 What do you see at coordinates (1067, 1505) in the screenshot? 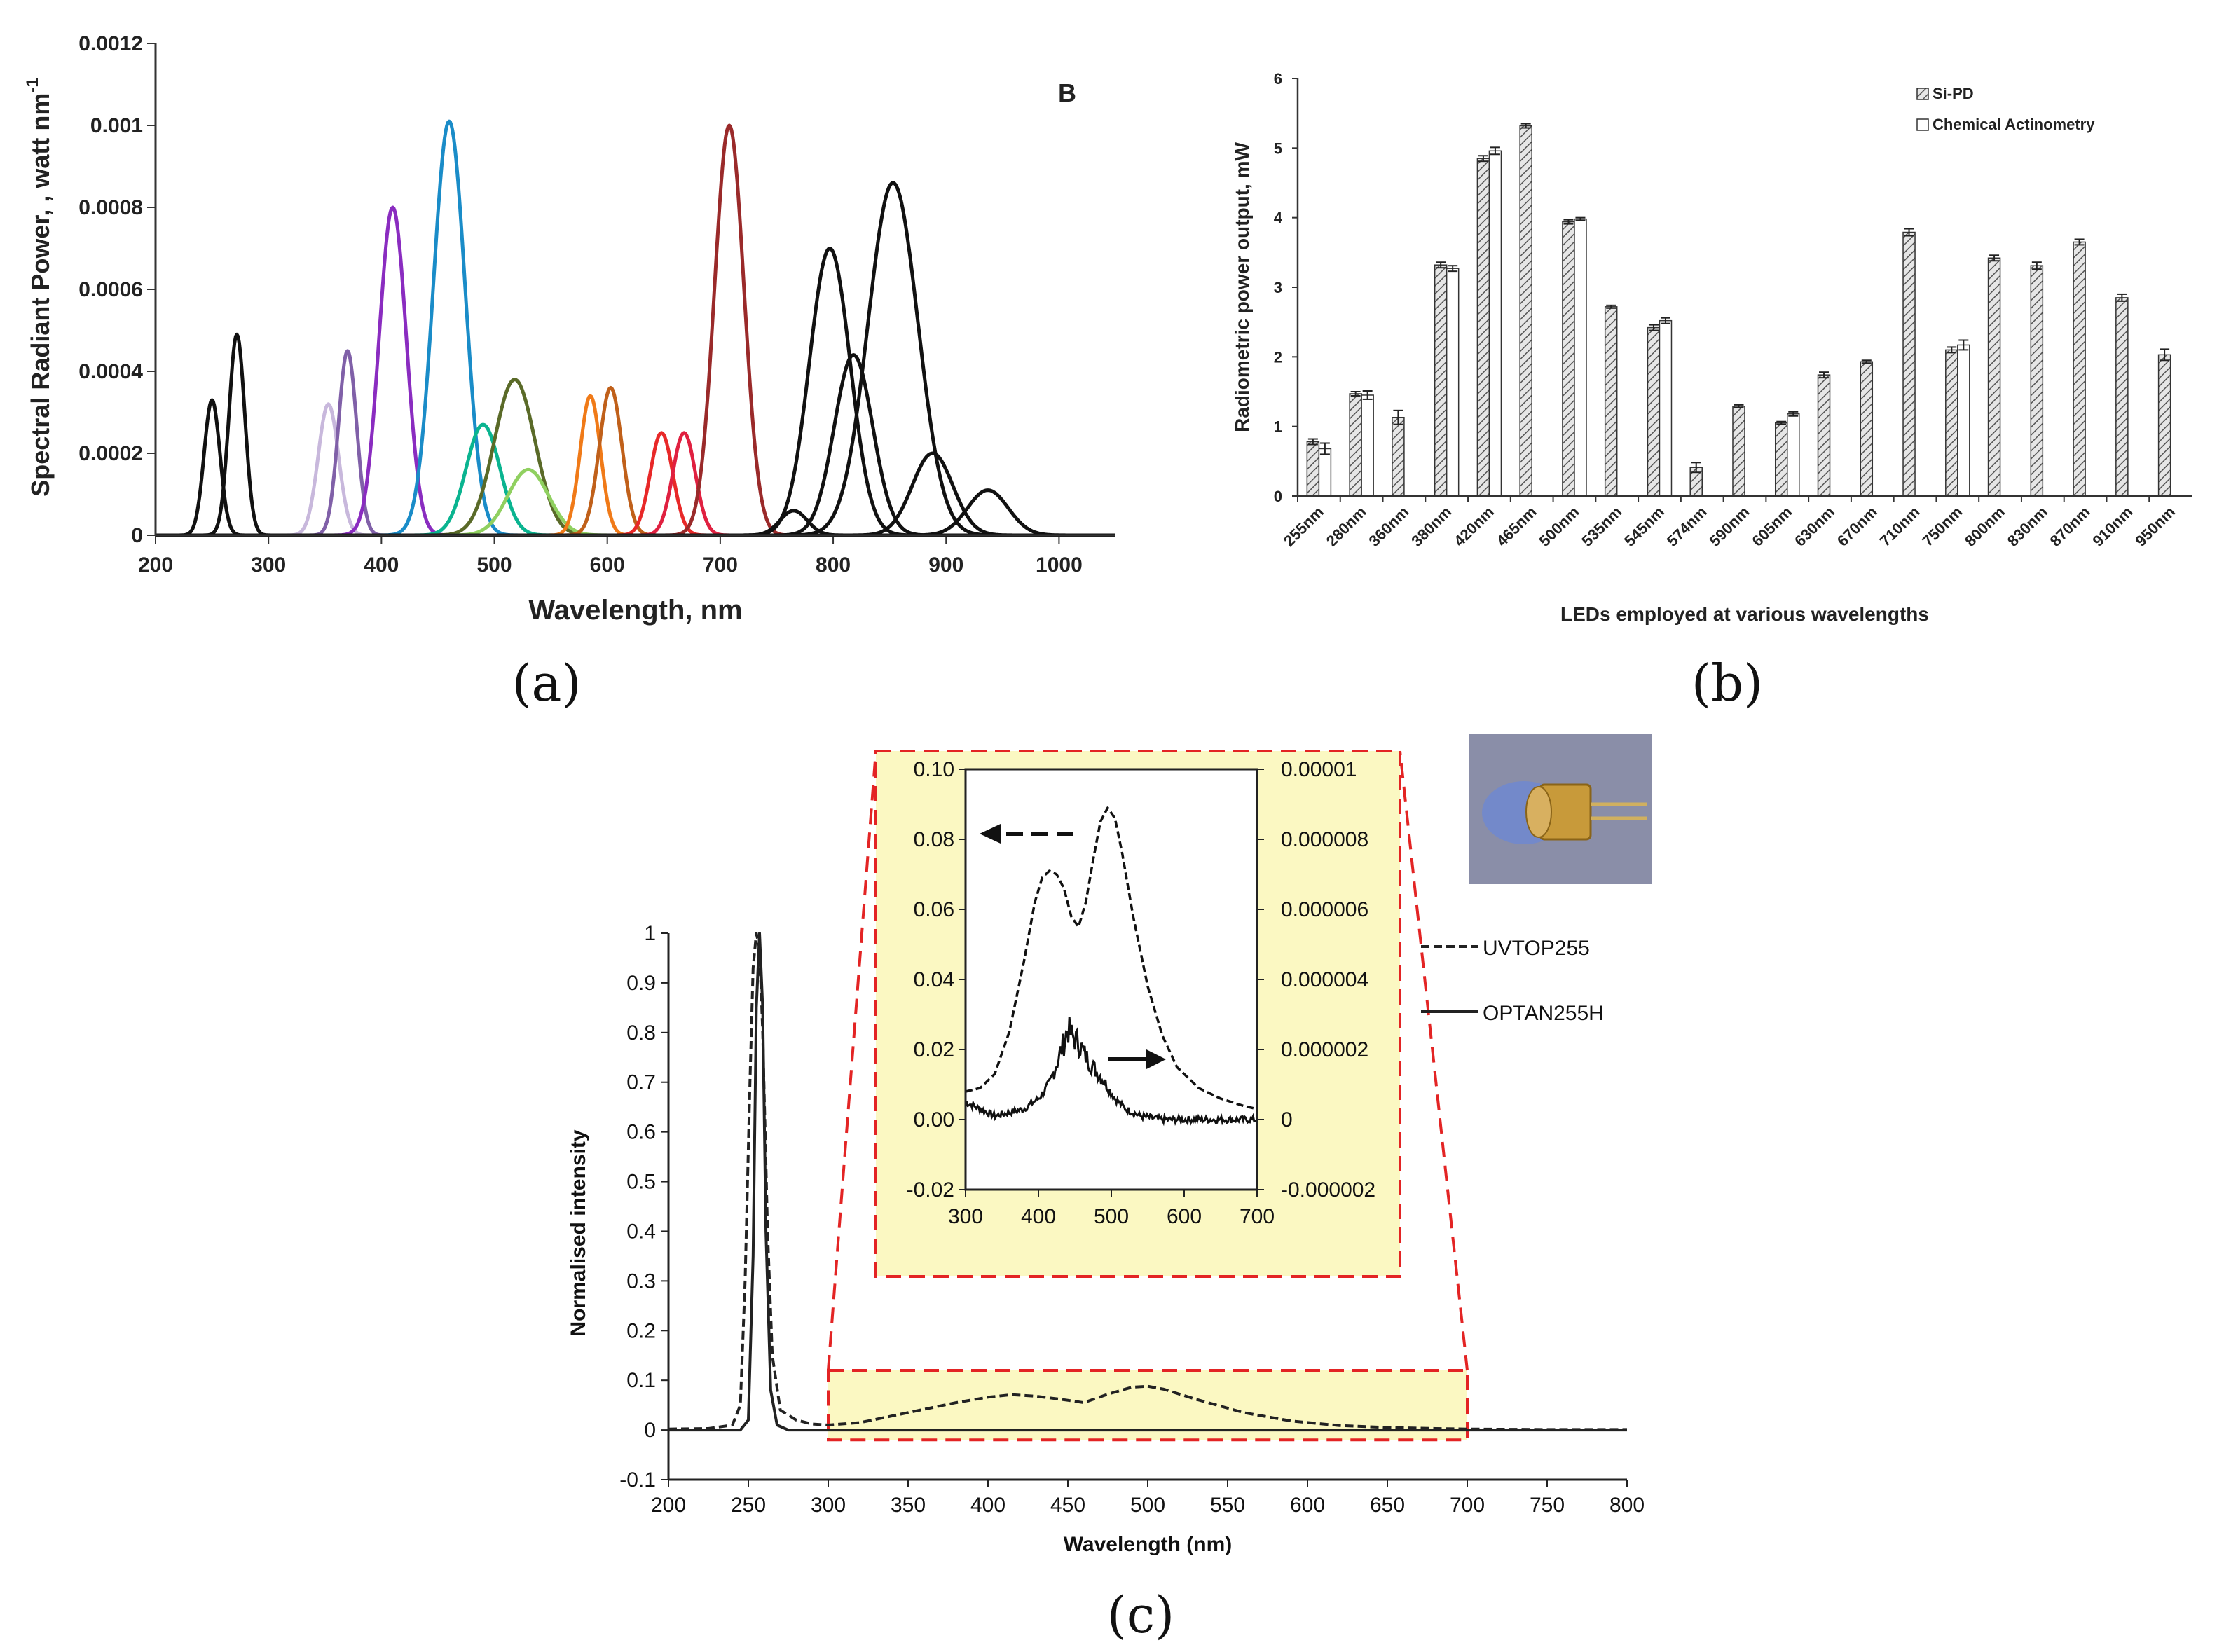
I see `chart-c-x-tick-label: 450` at bounding box center [1067, 1505].